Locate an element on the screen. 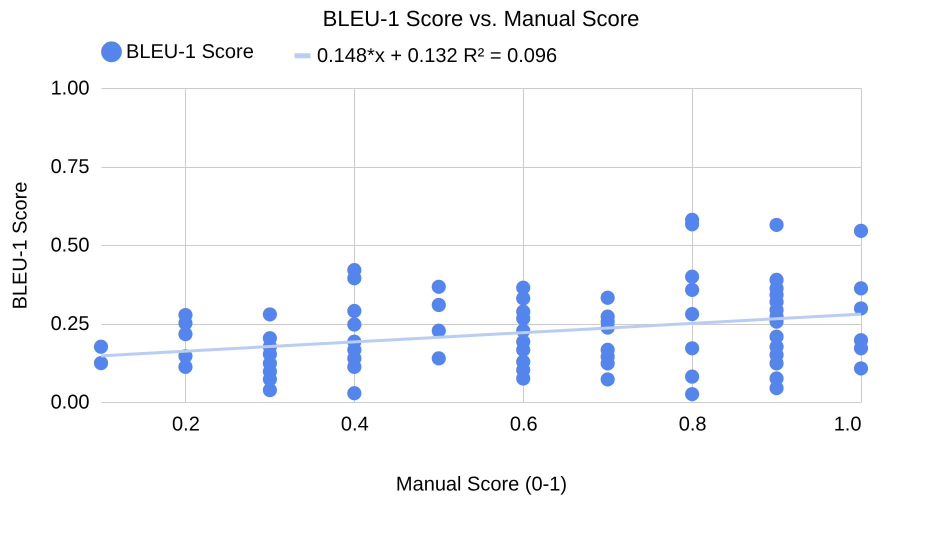 The height and width of the screenshot is (558, 949). x-tick-label: 0.8 is located at coordinates (692, 425).